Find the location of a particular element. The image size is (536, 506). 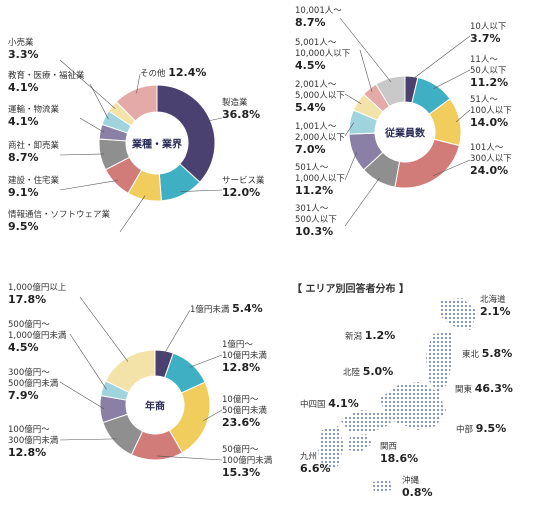

data-label: 300億円～ 500億円未満 7.9% is located at coordinates (33, 385).